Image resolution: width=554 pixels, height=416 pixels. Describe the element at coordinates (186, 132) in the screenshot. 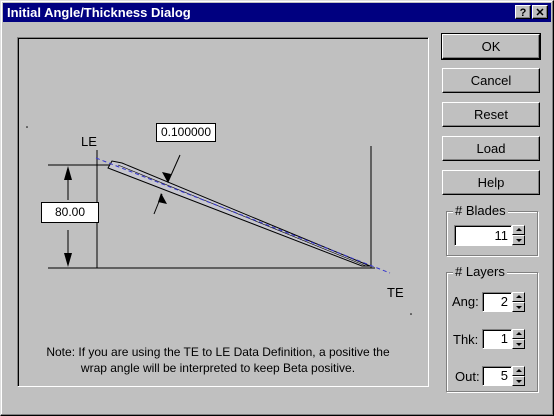

I see `thickness-value-box: 0.100000` at that location.